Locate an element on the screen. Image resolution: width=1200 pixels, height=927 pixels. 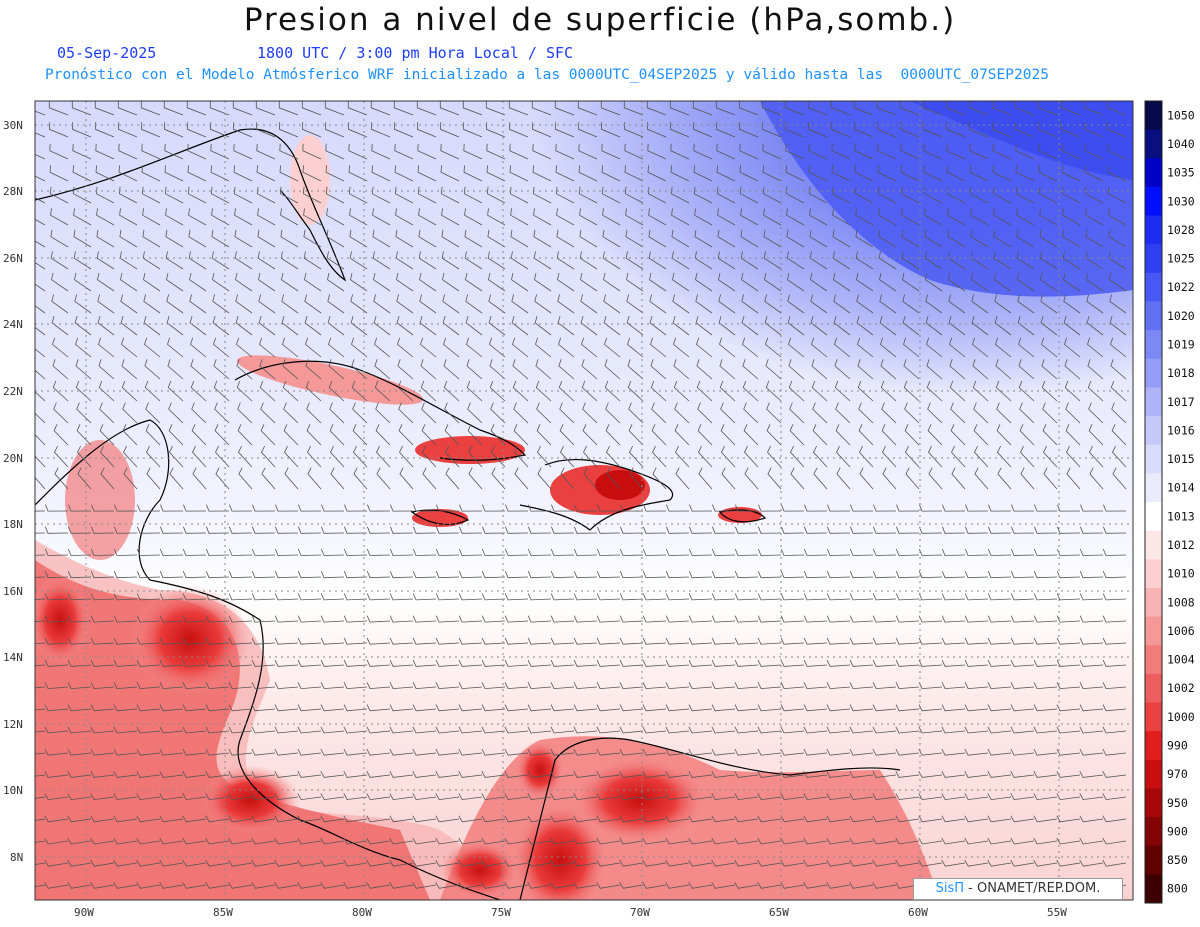
colorbar-swatch is located at coordinates (1153, 144).